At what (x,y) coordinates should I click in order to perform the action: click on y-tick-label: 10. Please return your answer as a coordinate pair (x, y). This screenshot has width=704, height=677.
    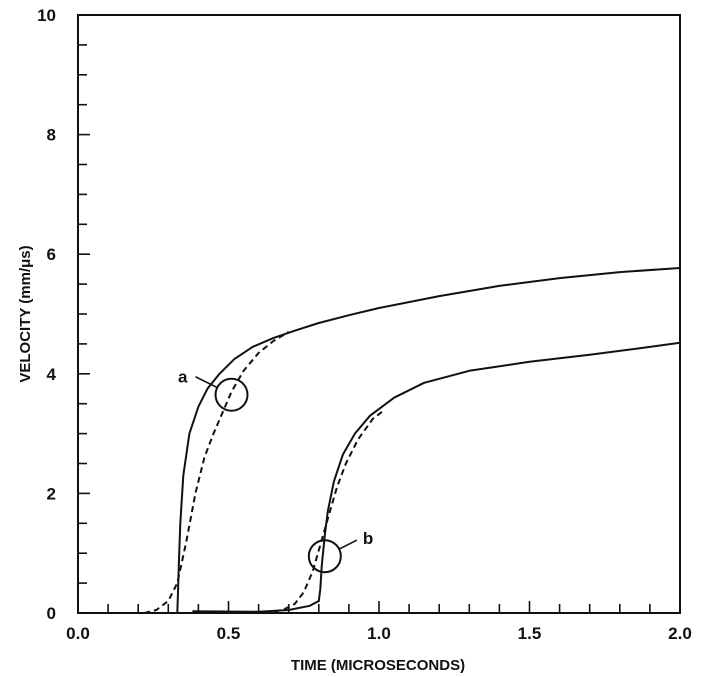
    Looking at the image, I should click on (46, 15).